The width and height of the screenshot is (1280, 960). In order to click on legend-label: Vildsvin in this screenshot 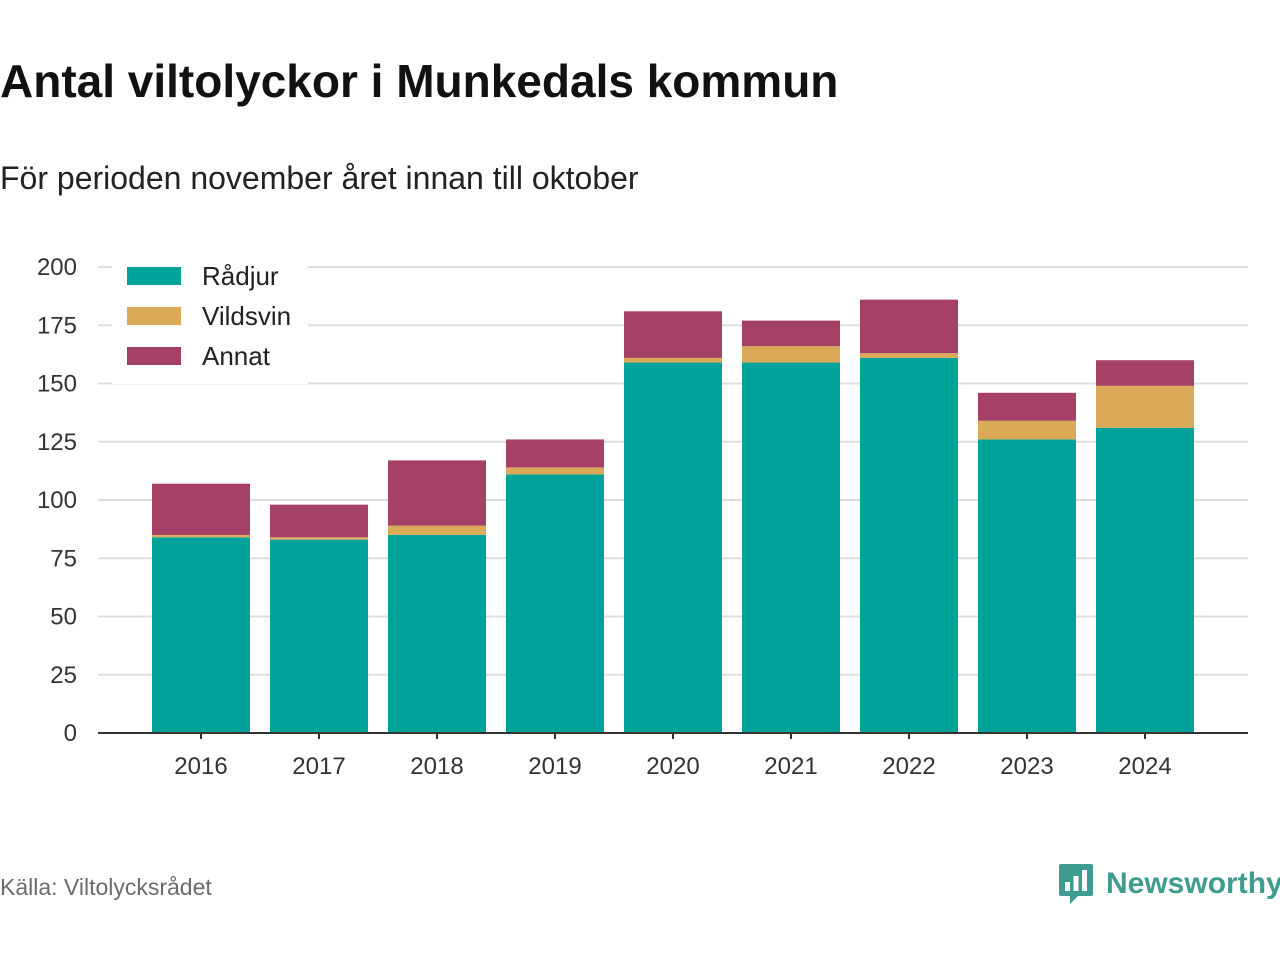, I will do `click(246, 316)`.